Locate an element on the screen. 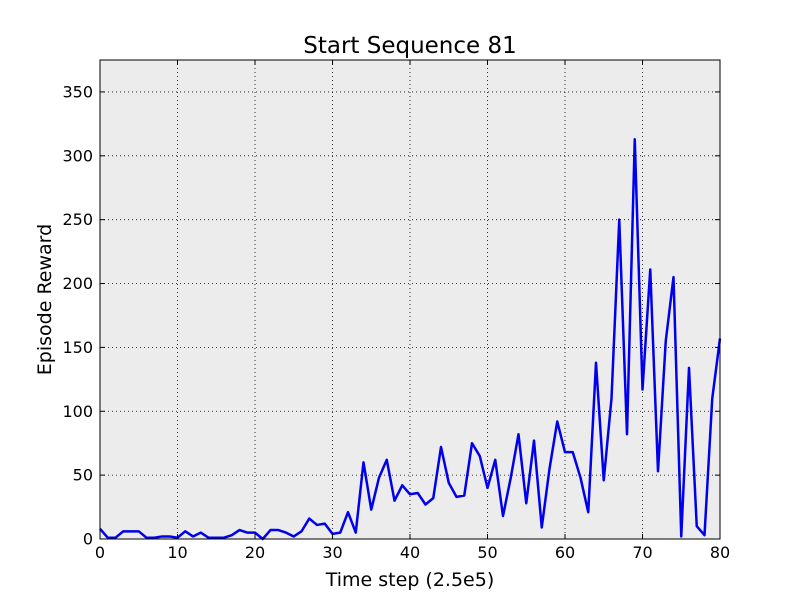  x-tick-label: 80 is located at coordinates (720, 552).